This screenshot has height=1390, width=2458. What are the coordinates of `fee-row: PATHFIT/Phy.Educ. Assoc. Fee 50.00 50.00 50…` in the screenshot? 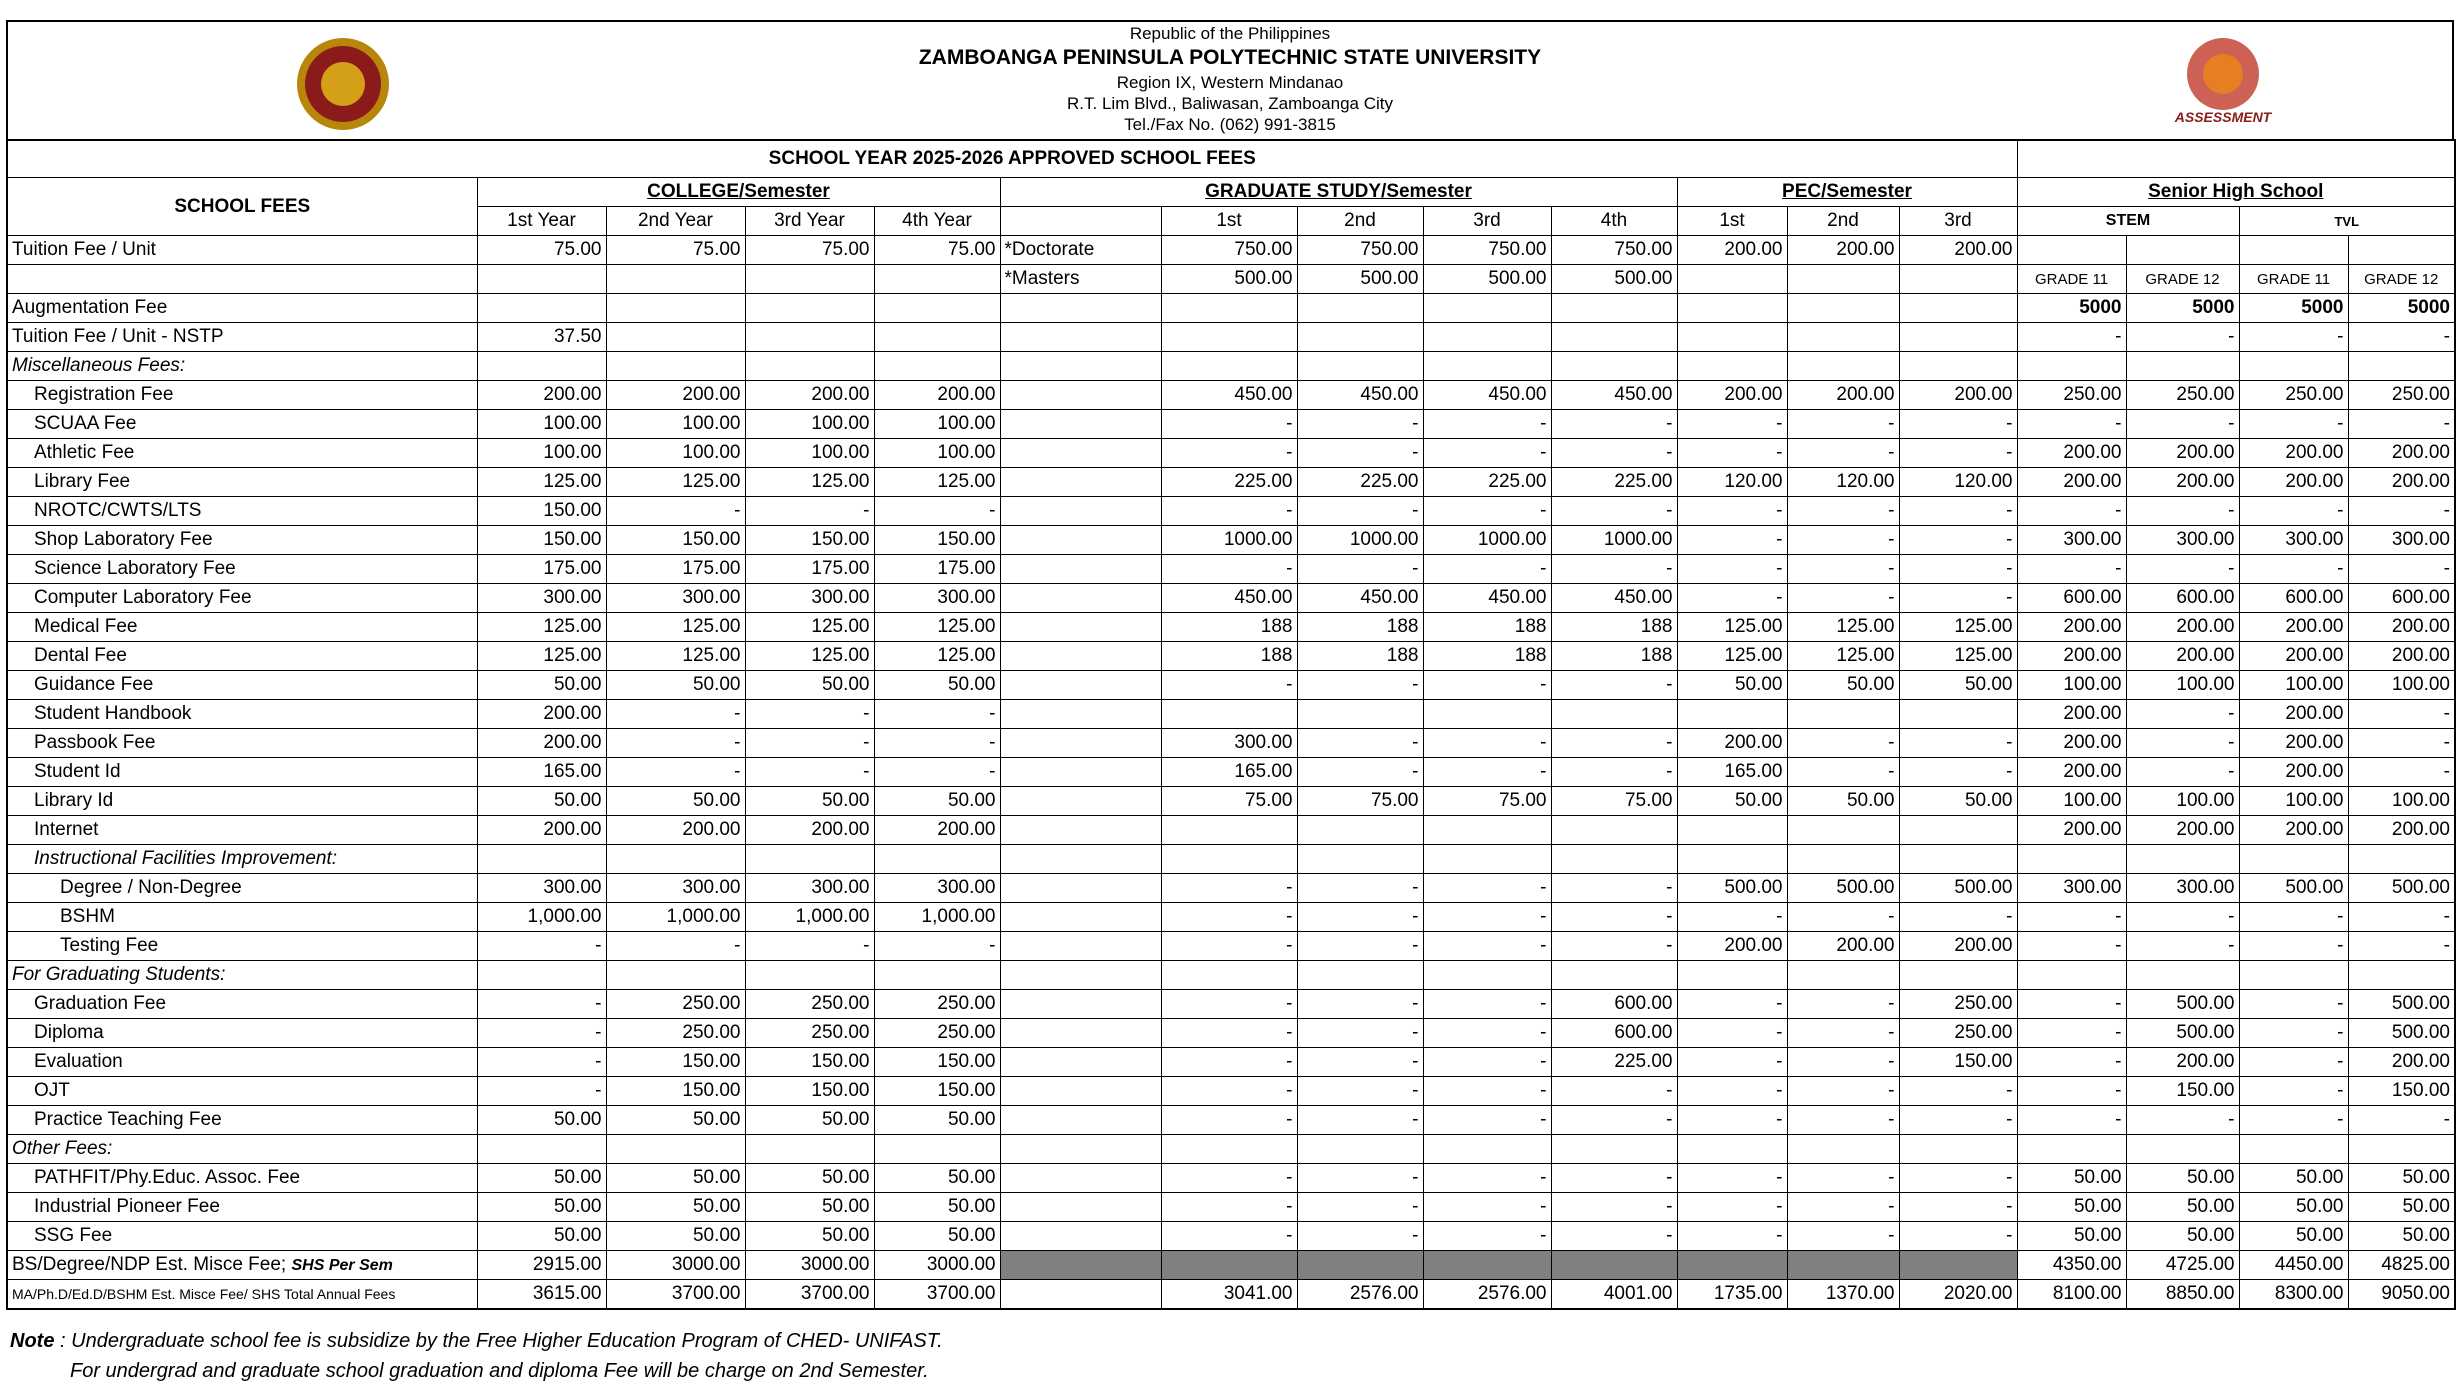 It's located at (1231, 1178).